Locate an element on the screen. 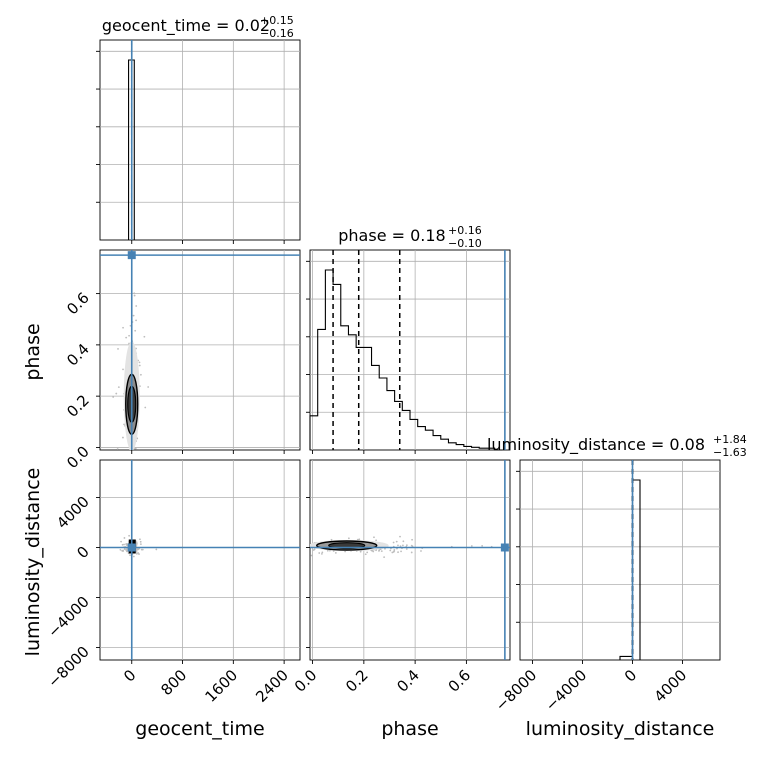 This screenshot has width=760, height=765. panel-phase-hist is located at coordinates (408, 351).